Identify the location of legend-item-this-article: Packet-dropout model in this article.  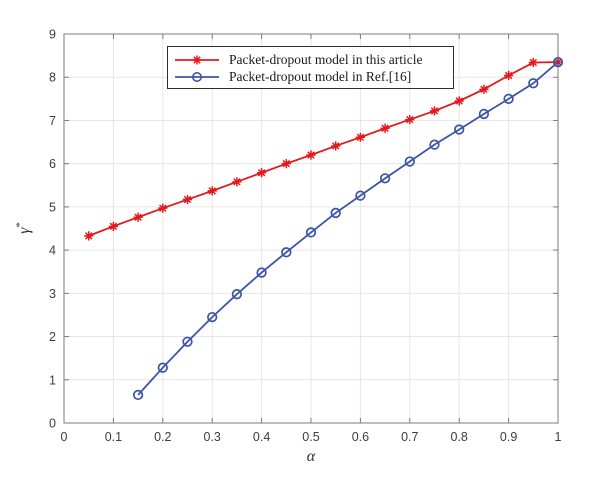
(311, 59).